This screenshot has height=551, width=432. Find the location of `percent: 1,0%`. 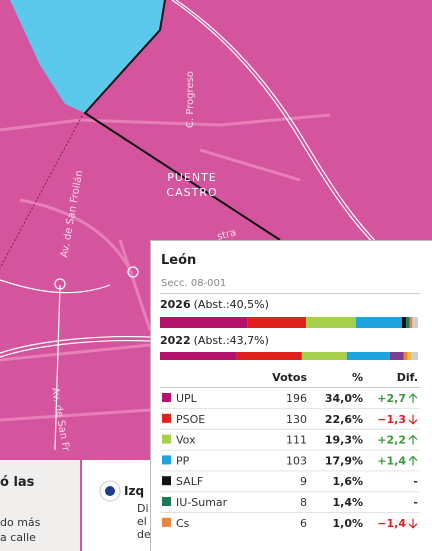

percent: 1,0% is located at coordinates (347, 523).